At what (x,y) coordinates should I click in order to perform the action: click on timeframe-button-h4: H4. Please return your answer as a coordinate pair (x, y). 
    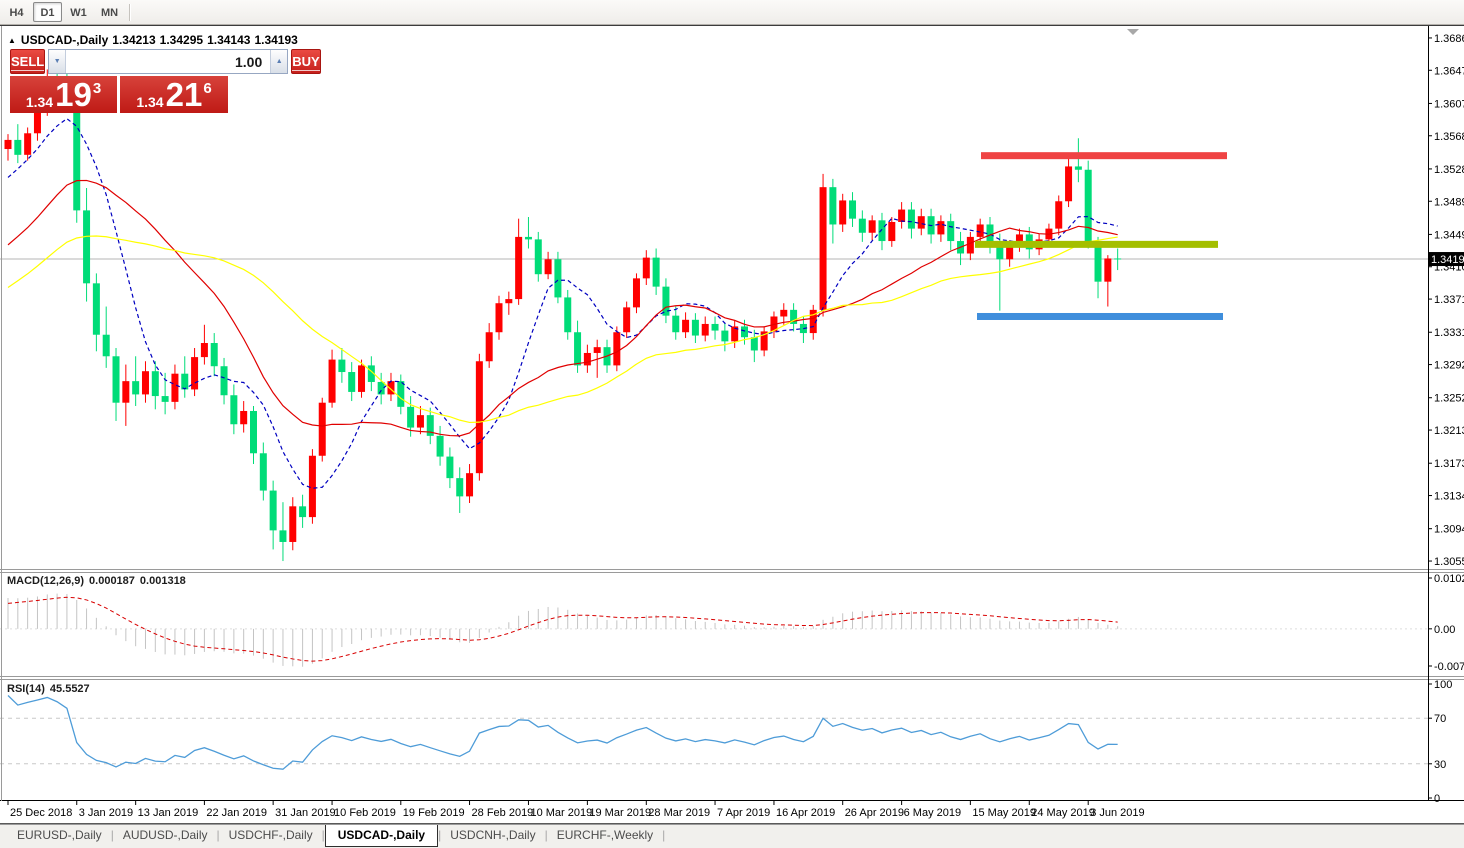
    Looking at the image, I should click on (16, 13).